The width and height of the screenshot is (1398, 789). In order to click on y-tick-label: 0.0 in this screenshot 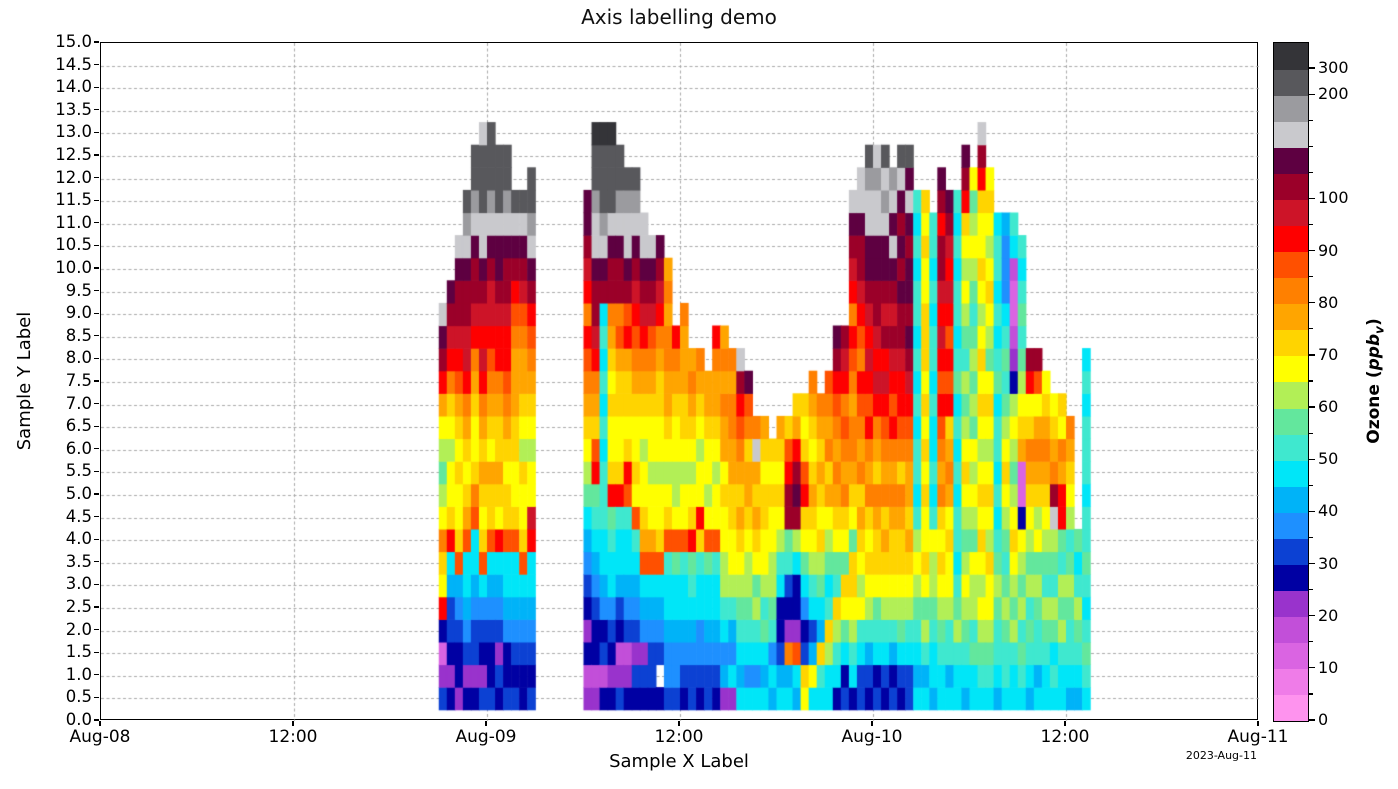, I will do `click(78, 719)`.